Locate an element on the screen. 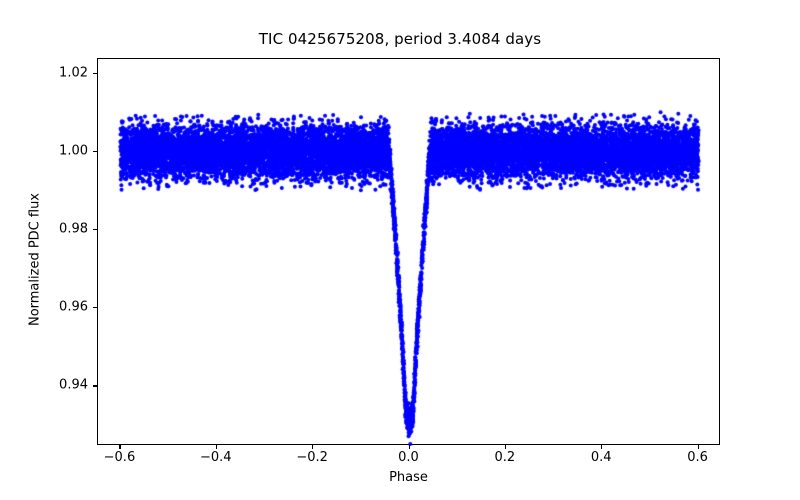 The width and height of the screenshot is (800, 500). page-title: TIC 0425675208, period 3.4084 days is located at coordinates (400, 39).